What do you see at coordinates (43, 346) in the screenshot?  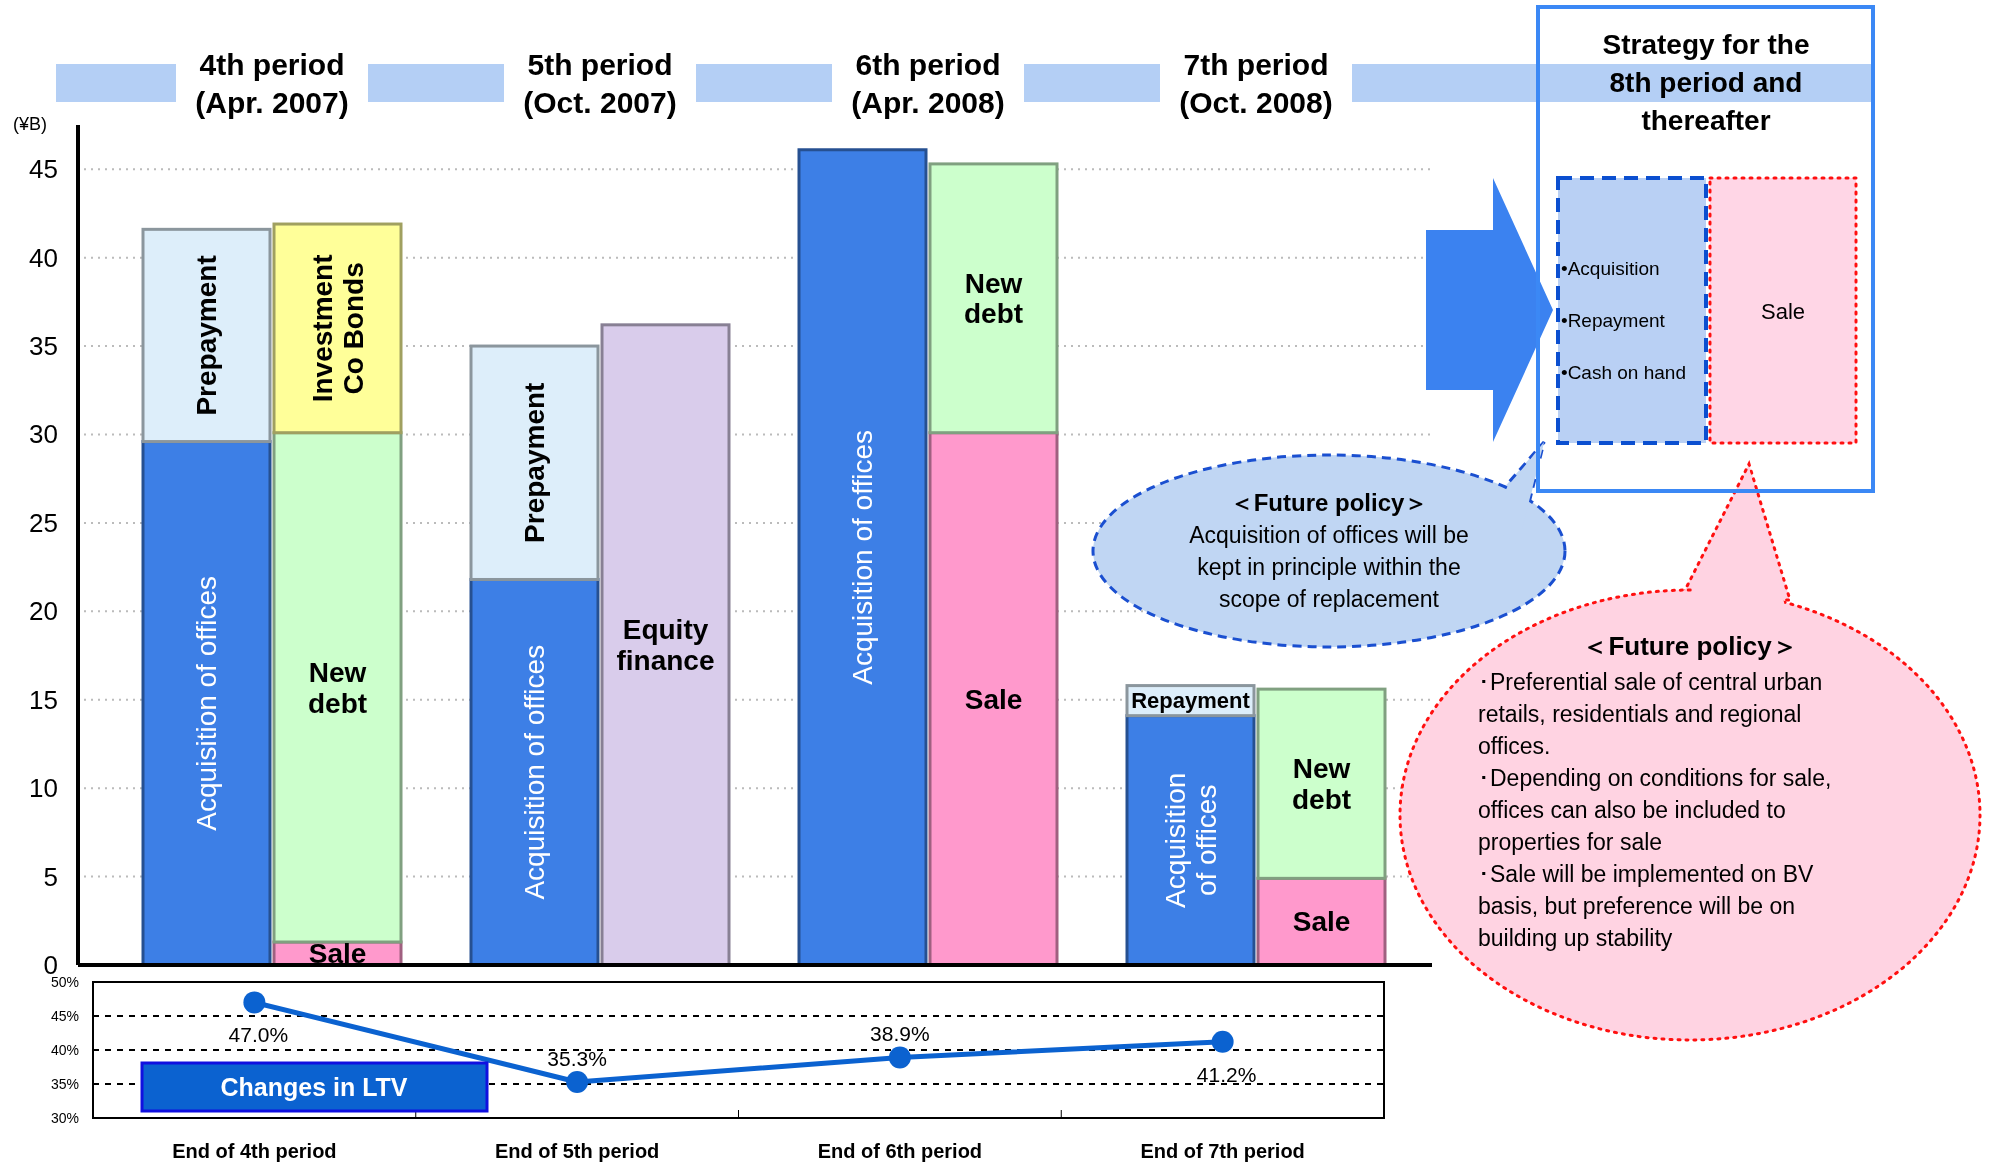 I see `y-tick-label: 35` at bounding box center [43, 346].